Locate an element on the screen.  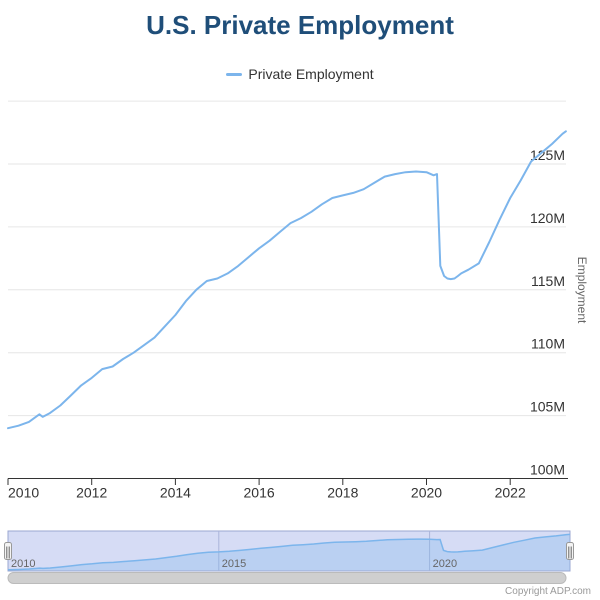
scrollbar-thumb is located at coordinates (287, 578).